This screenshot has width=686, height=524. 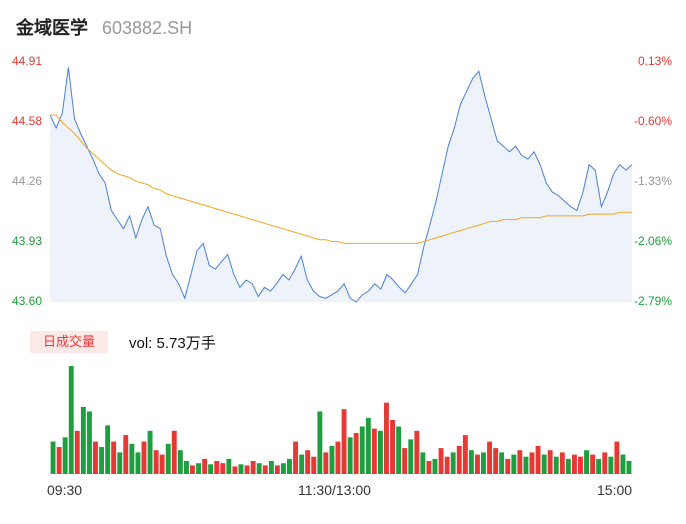 What do you see at coordinates (27, 61) in the screenshot?
I see `price-tick: 44.91` at bounding box center [27, 61].